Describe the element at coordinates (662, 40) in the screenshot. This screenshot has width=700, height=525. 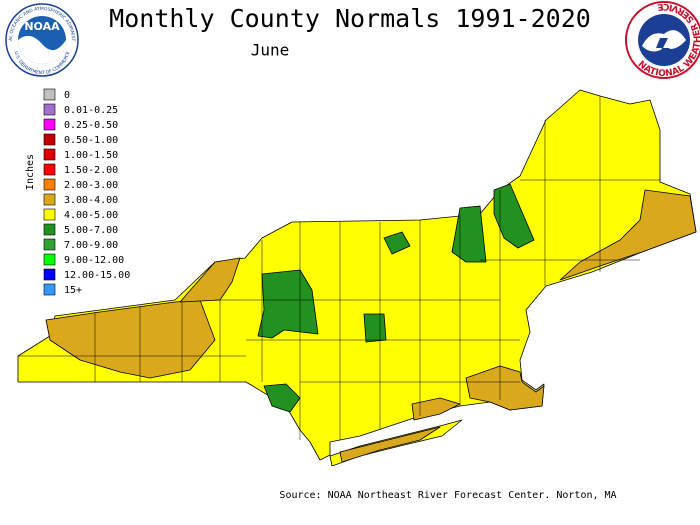
I see `nws-logo: NATIONAL WEATHER SERVICE` at that location.